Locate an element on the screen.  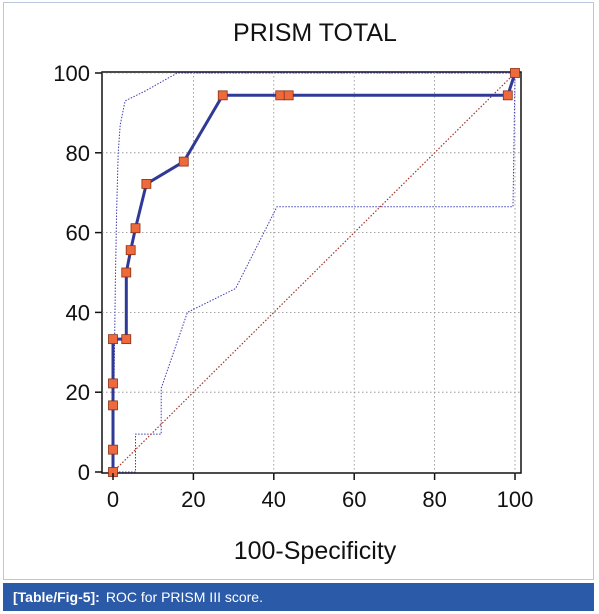
x-tick-label: 80 is located at coordinates (434, 499).